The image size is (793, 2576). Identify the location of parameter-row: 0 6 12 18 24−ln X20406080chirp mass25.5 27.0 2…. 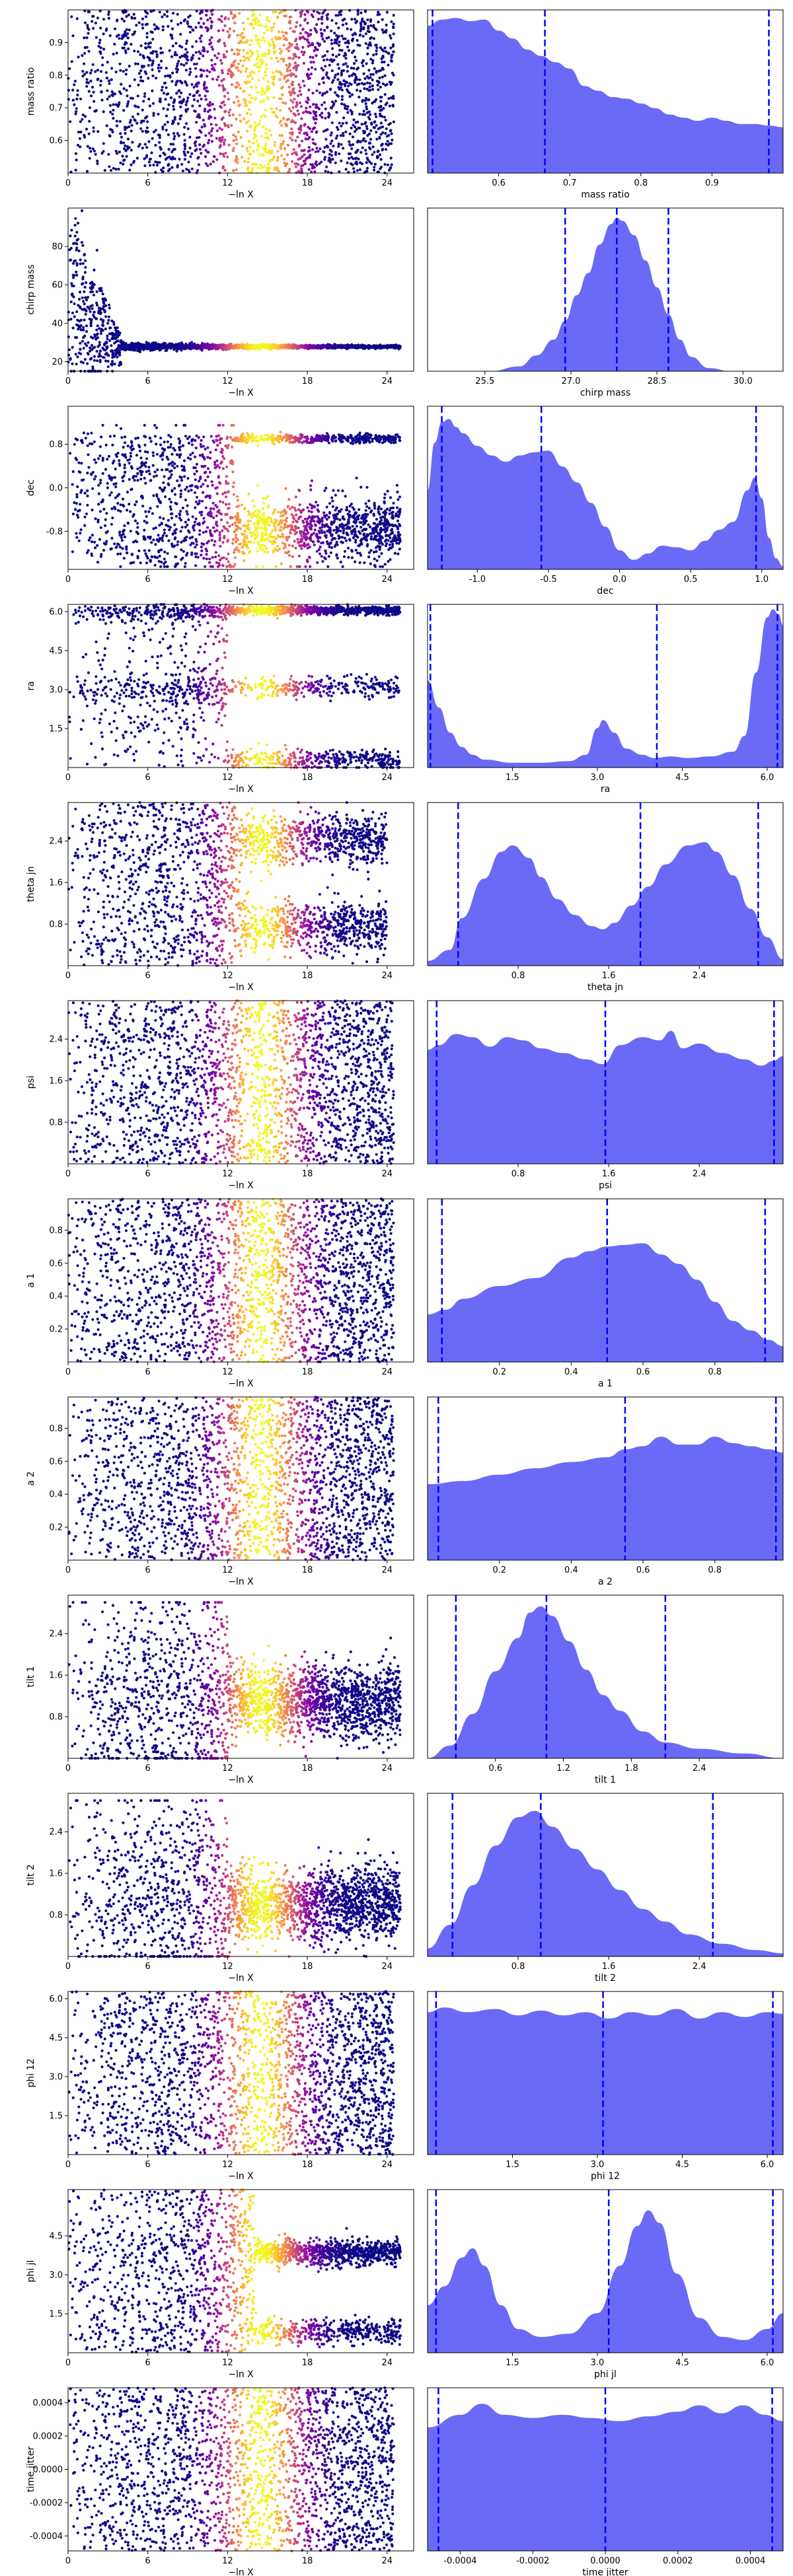
(404, 303).